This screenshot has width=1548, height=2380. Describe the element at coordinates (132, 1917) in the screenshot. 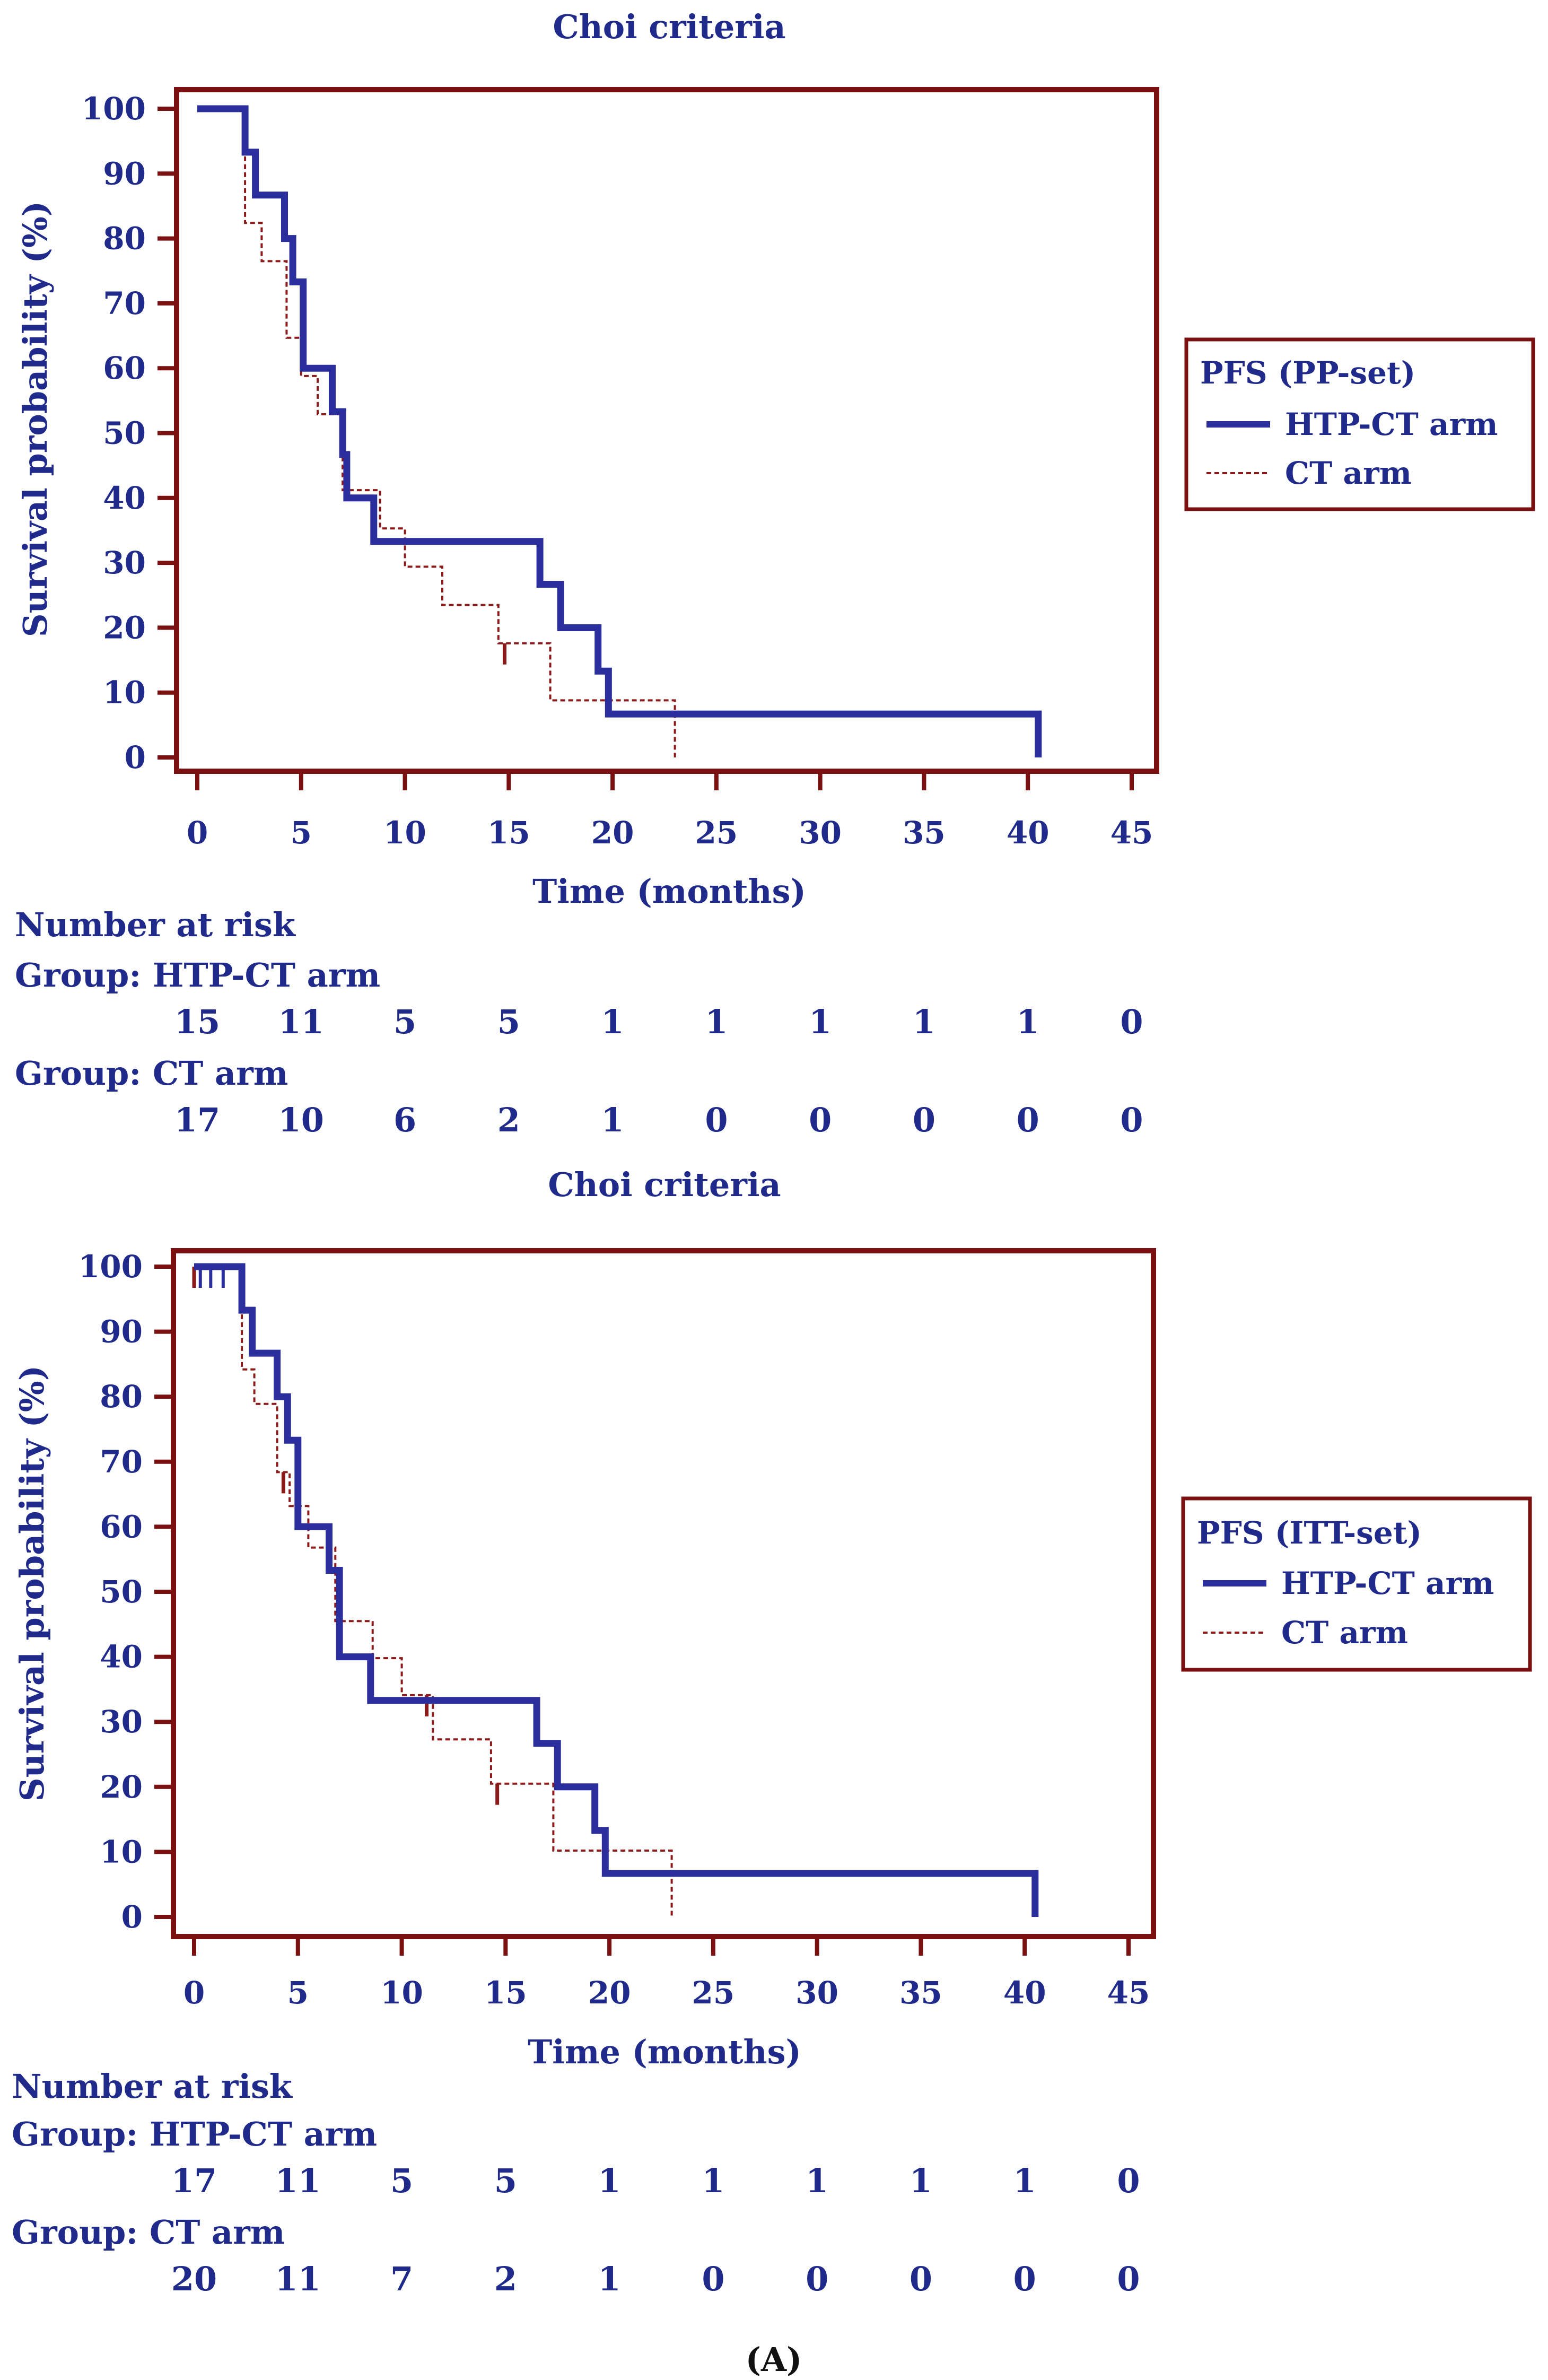

I see `y-tick-label: 0` at that location.